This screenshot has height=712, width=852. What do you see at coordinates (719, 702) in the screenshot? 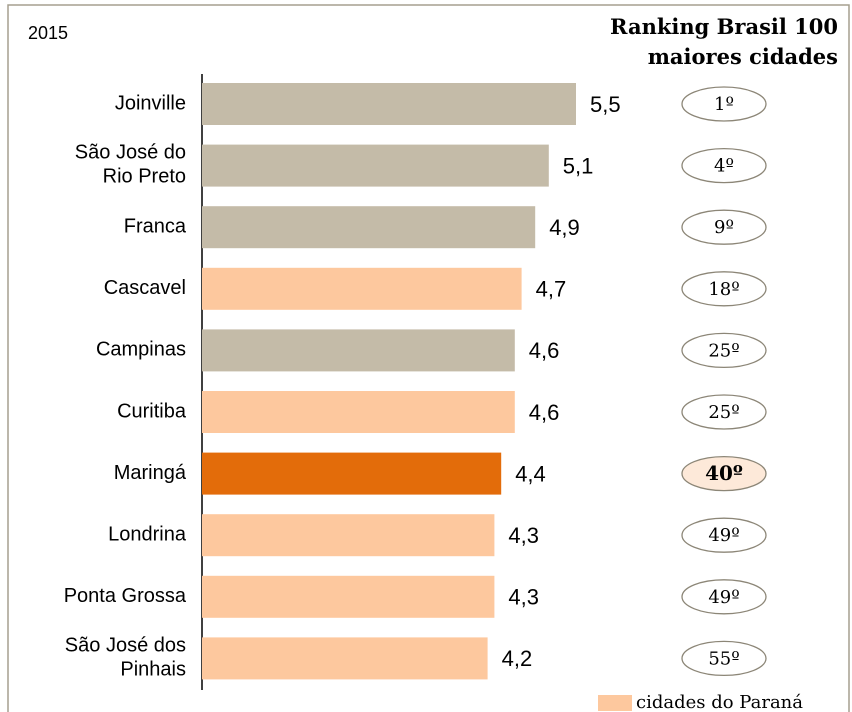
I see `legend-label: cidades do Paraná` at bounding box center [719, 702].